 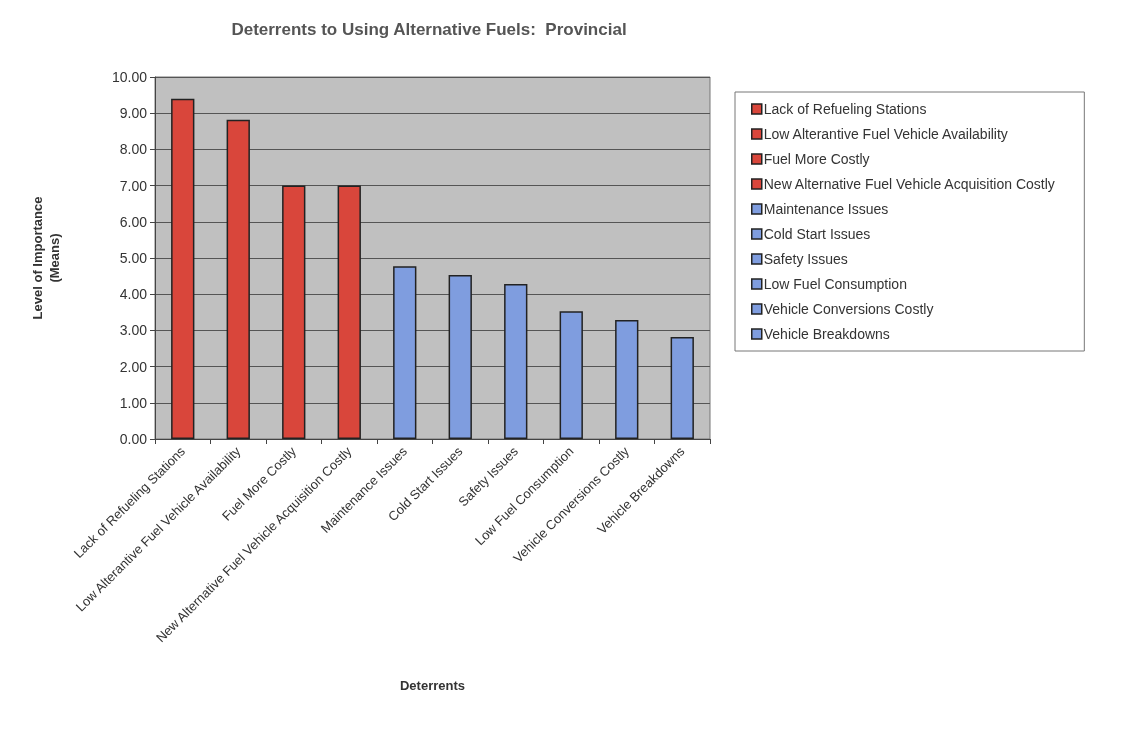 I want to click on y-tick-label: 2.00, so click(x=133, y=366).